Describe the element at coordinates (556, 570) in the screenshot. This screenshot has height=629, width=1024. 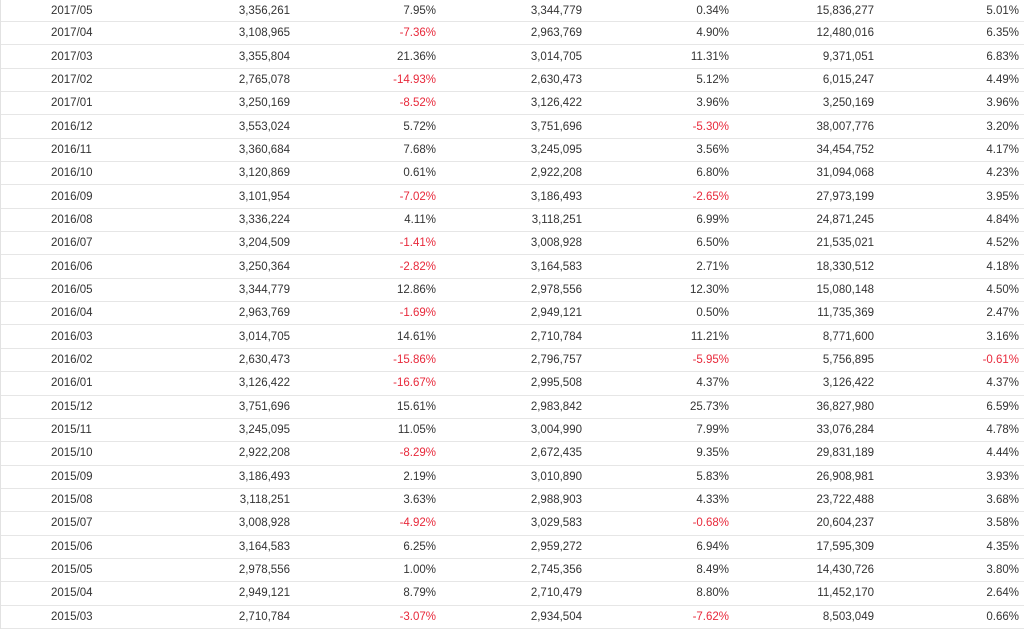
I see `value-2-cell: 2,745,356` at that location.